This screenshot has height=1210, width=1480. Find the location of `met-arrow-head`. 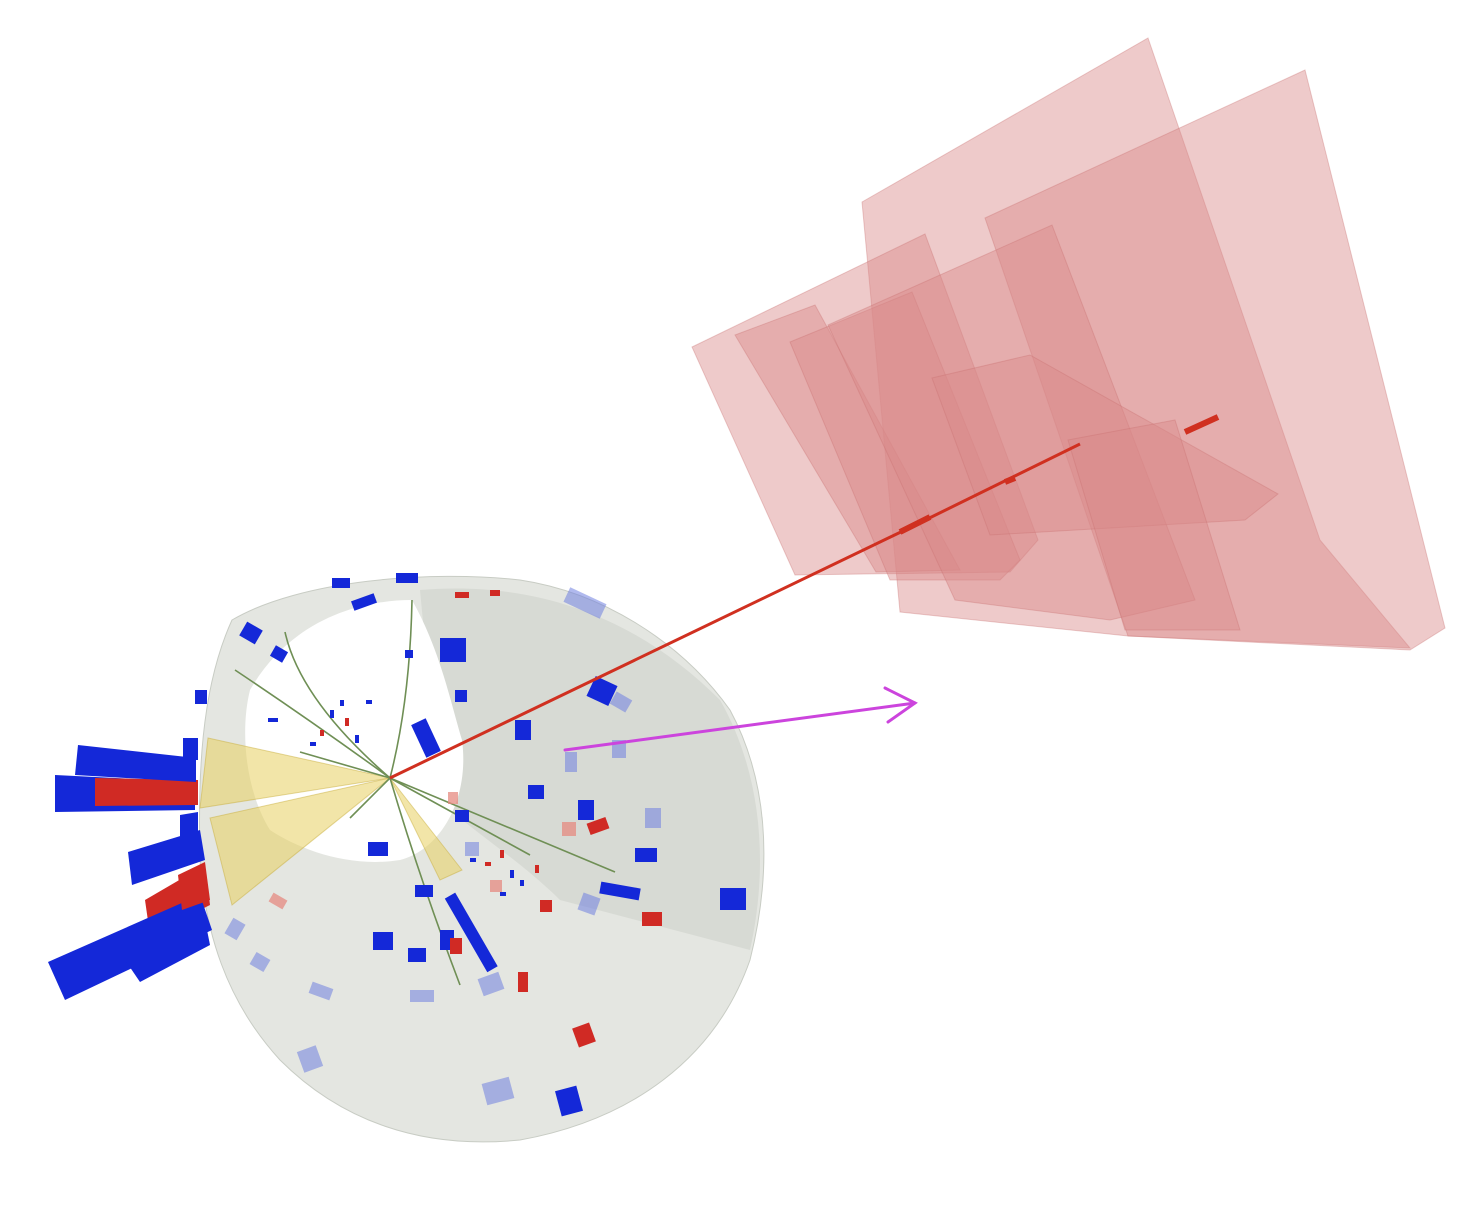

met-arrow-head is located at coordinates (900, 705).